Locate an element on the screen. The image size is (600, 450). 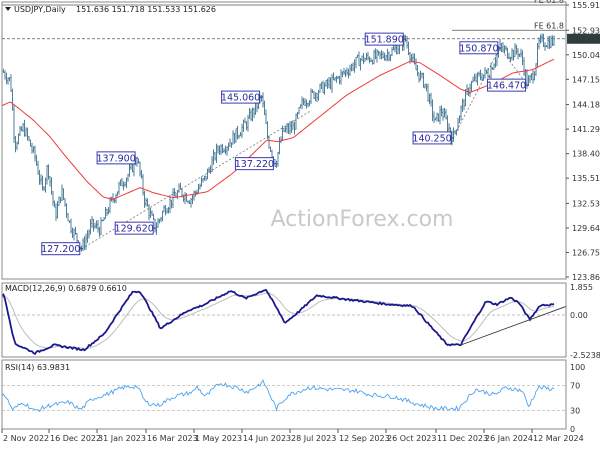
macd-title: MACD(12,26,9) 0.6879 0.6610 is located at coordinates (66, 288).